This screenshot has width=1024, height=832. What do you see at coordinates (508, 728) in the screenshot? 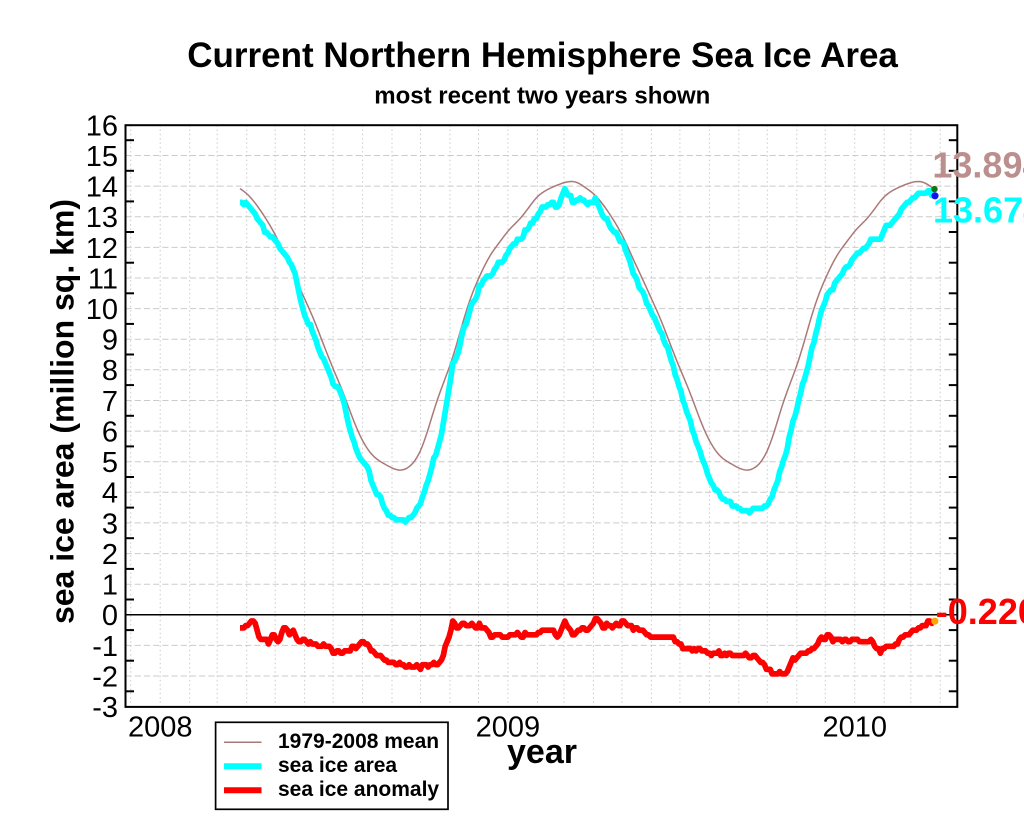
I see `svg-text: 2009` at bounding box center [508, 728].